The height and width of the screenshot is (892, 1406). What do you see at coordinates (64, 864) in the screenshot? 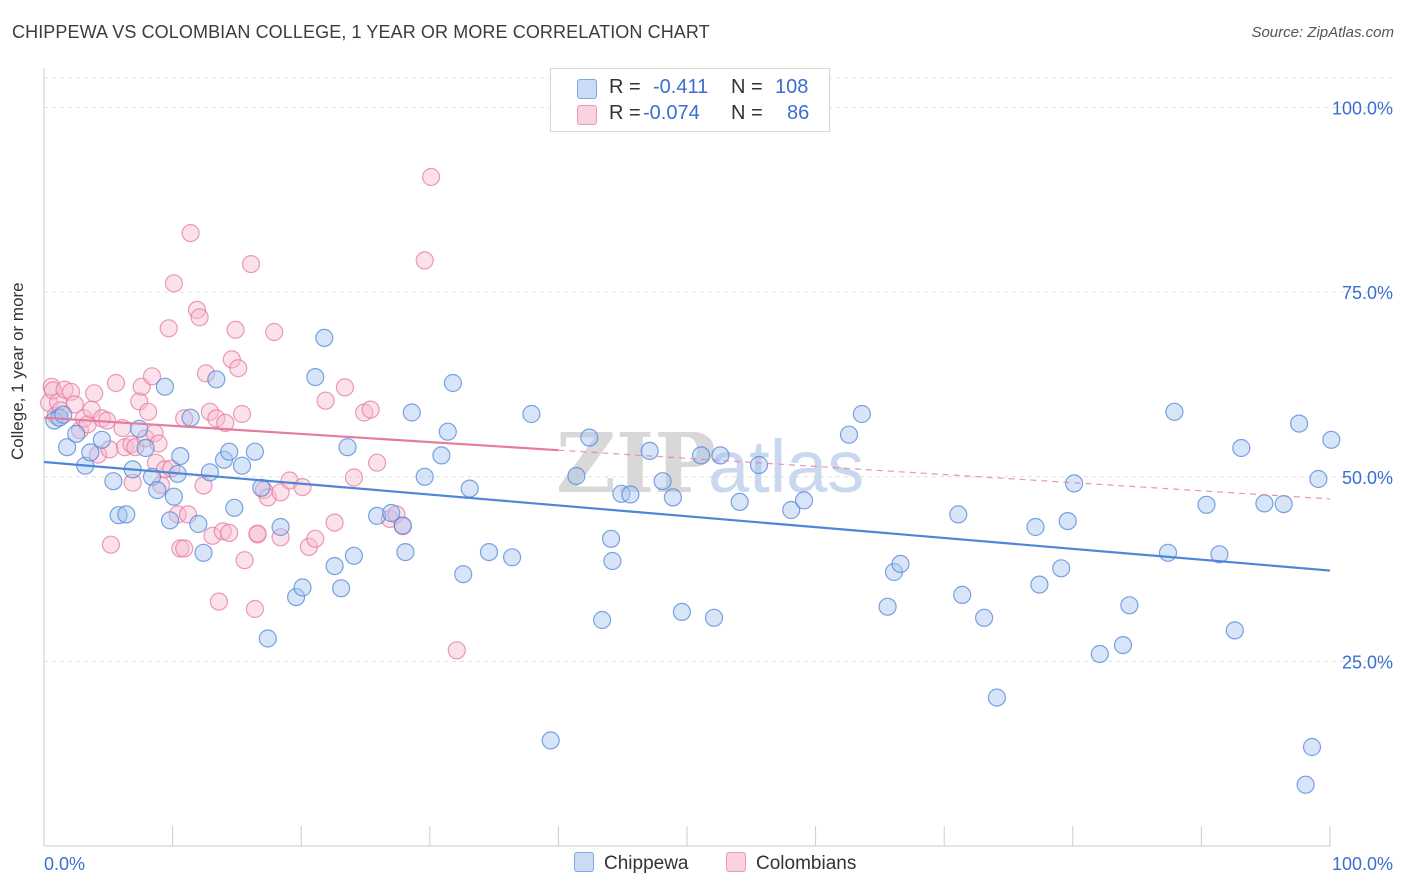
I see `x-tick-label-min: 0.0%` at bounding box center [64, 864].